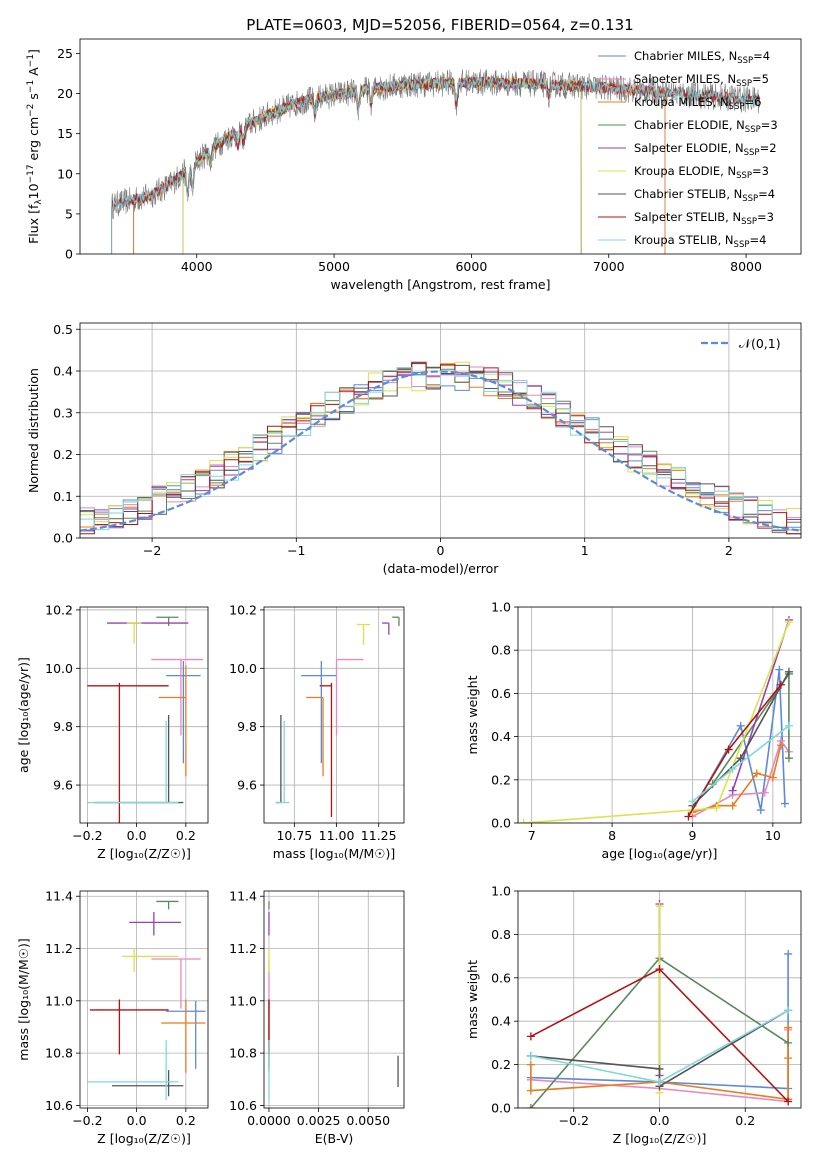 This screenshot has height=1170, width=819. Describe the element at coordinates (501, 650) in the screenshot. I see `y-tick-label: 0.8` at that location.